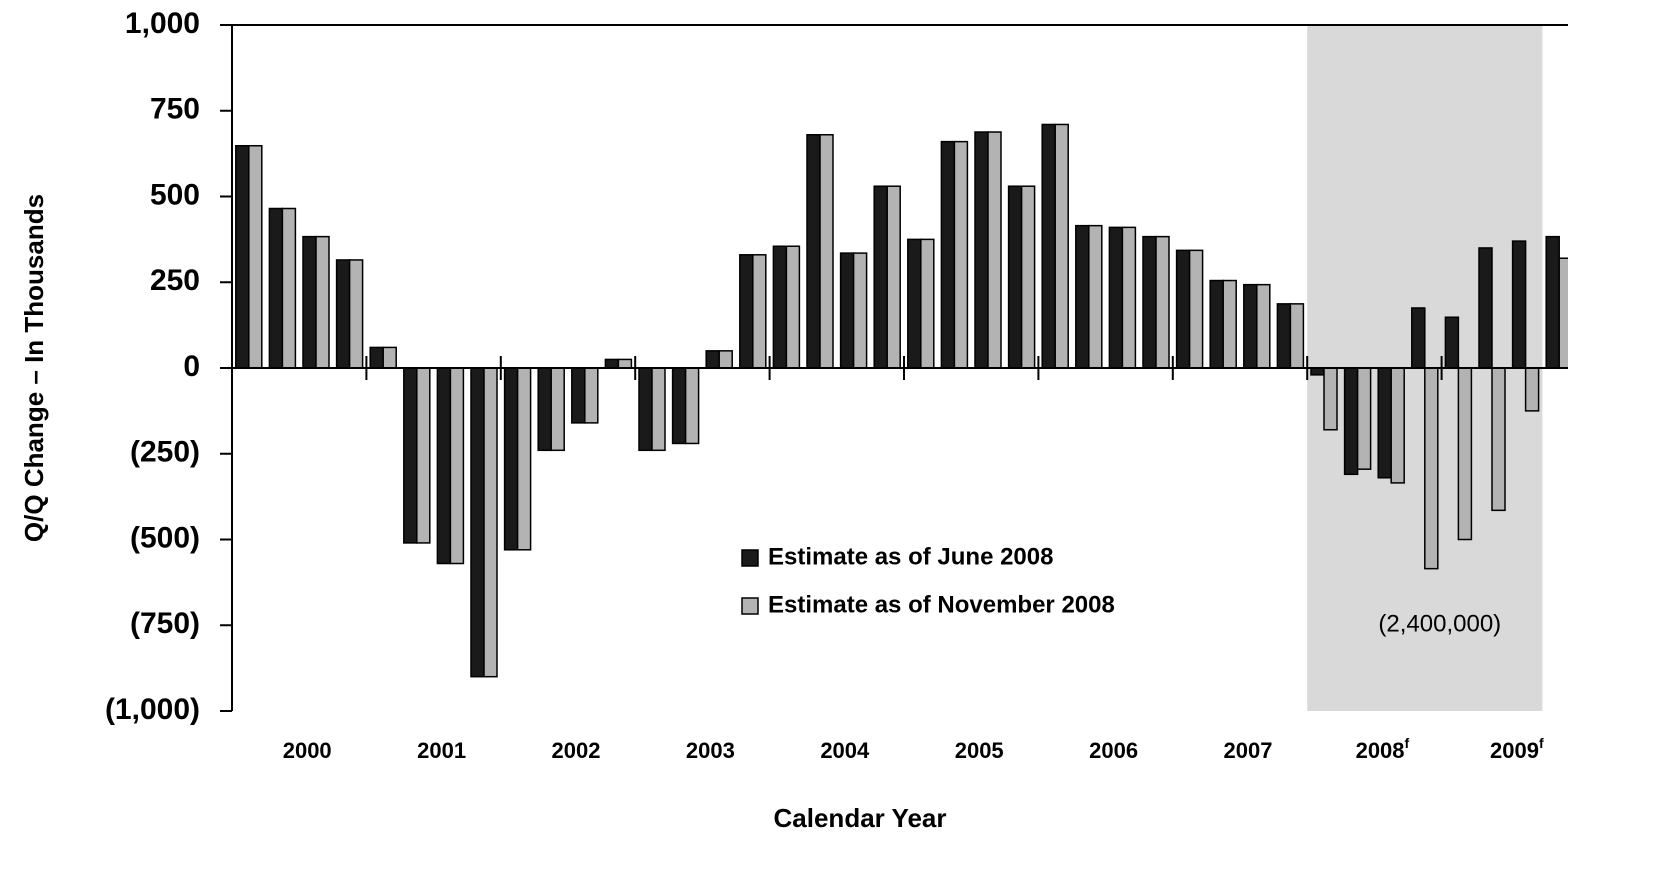  Describe the element at coordinates (152, 709) in the screenshot. I see `y-tick-label: (1,000)` at that location.